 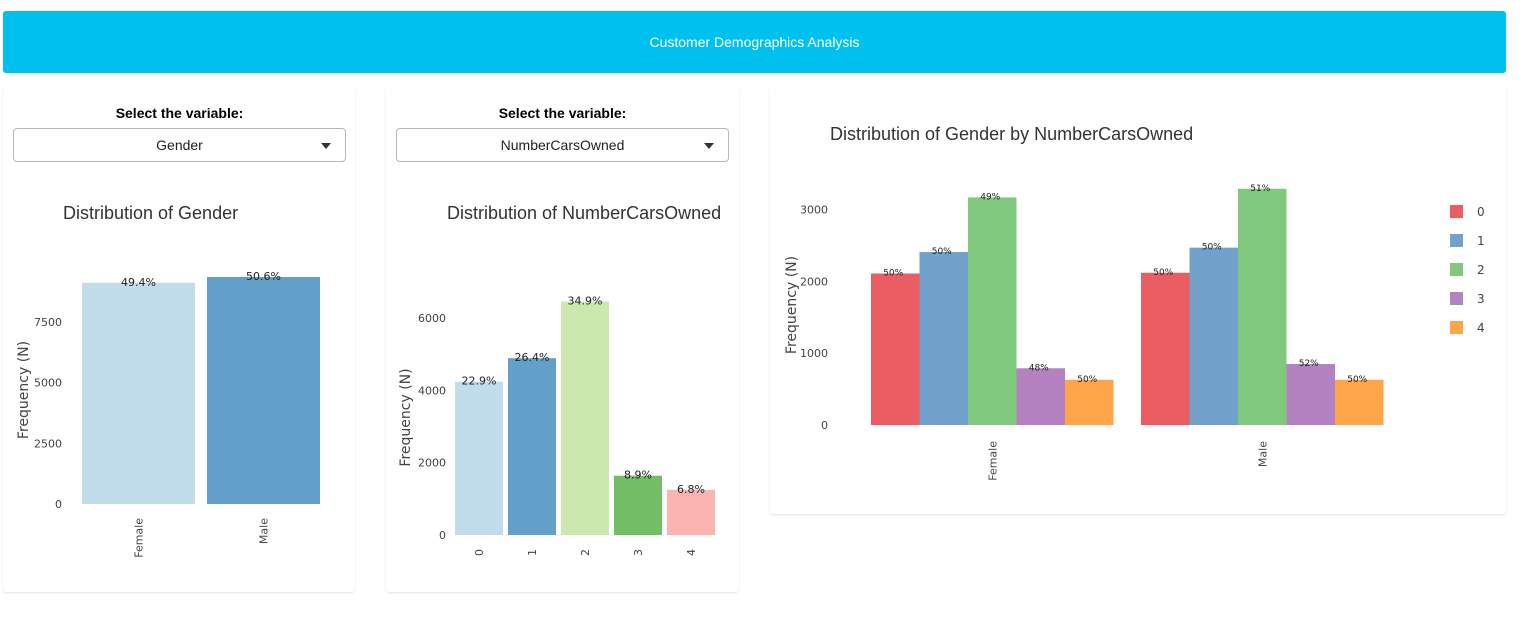 I want to click on legend-label: 3, so click(x=1481, y=299).